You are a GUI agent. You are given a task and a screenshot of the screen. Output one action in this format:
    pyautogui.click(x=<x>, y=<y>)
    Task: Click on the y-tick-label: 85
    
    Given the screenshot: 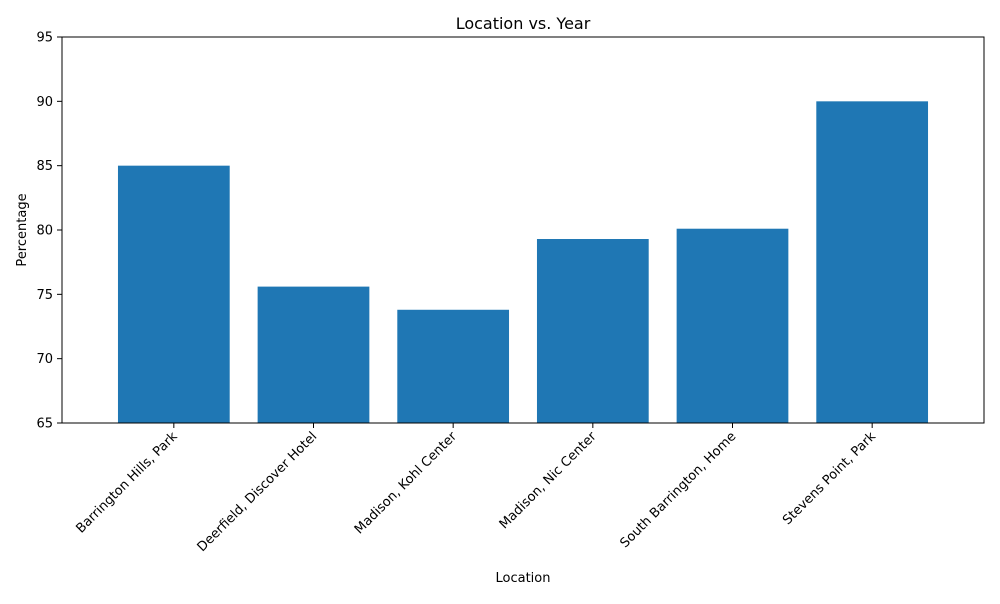 What is the action you would take?
    pyautogui.click(x=44, y=166)
    